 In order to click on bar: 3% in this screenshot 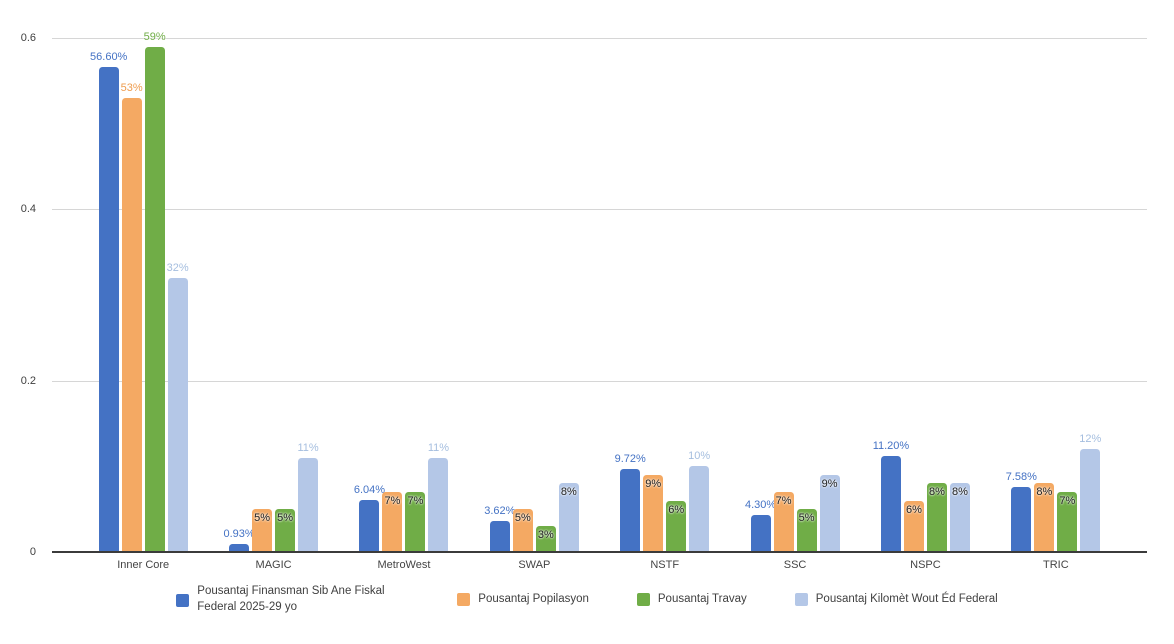, I will do `click(545, 539)`.